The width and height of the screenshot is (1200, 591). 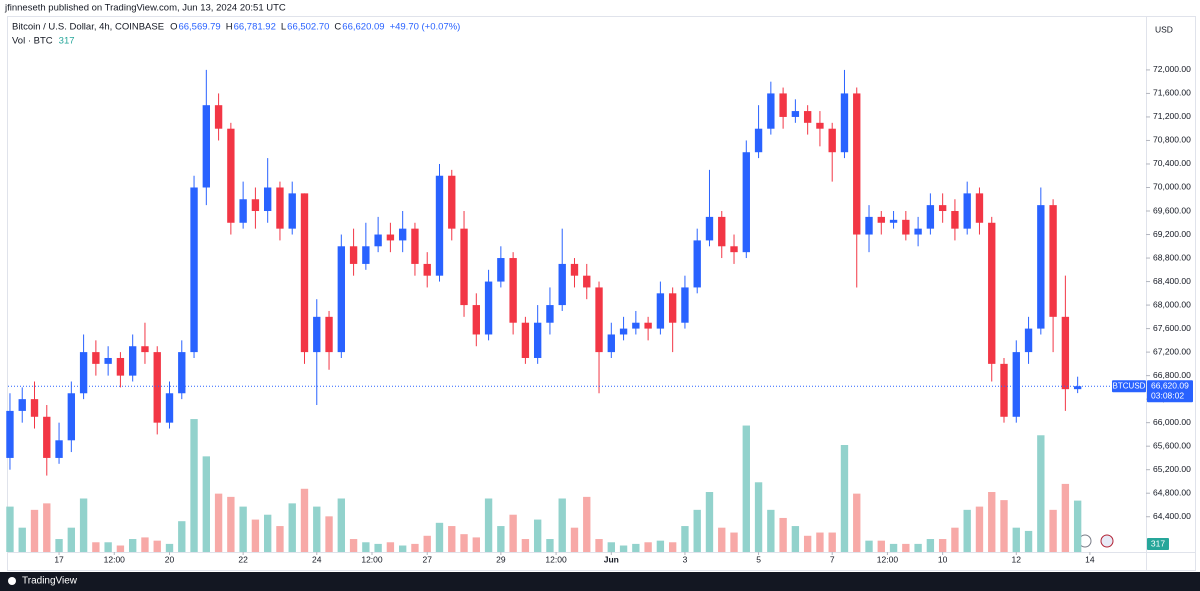 What do you see at coordinates (1172, 257) in the screenshot?
I see `y-tick-label: 68,800.00` at bounding box center [1172, 257].